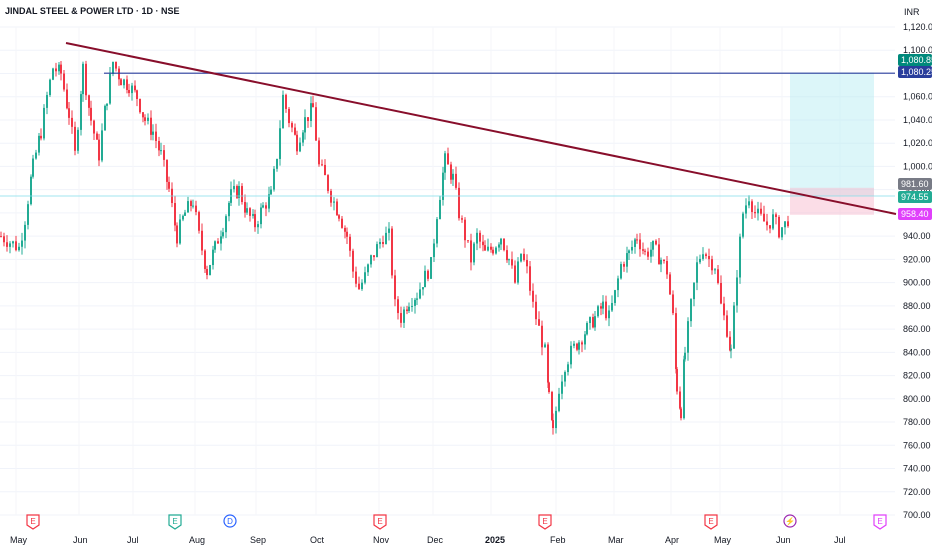 Image resolution: width=932 pixels, height=550 pixels. What do you see at coordinates (495, 540) in the screenshot?
I see `x-tick-label: 2025` at bounding box center [495, 540].